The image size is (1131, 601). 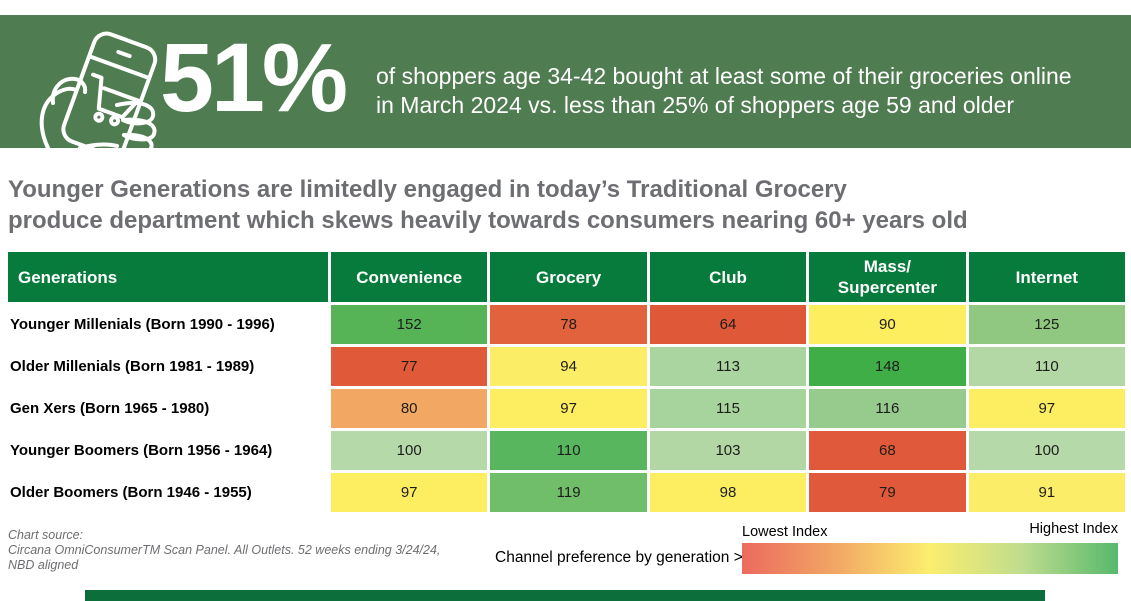 I want to click on heatmap-cell: 125, so click(x=1046, y=324).